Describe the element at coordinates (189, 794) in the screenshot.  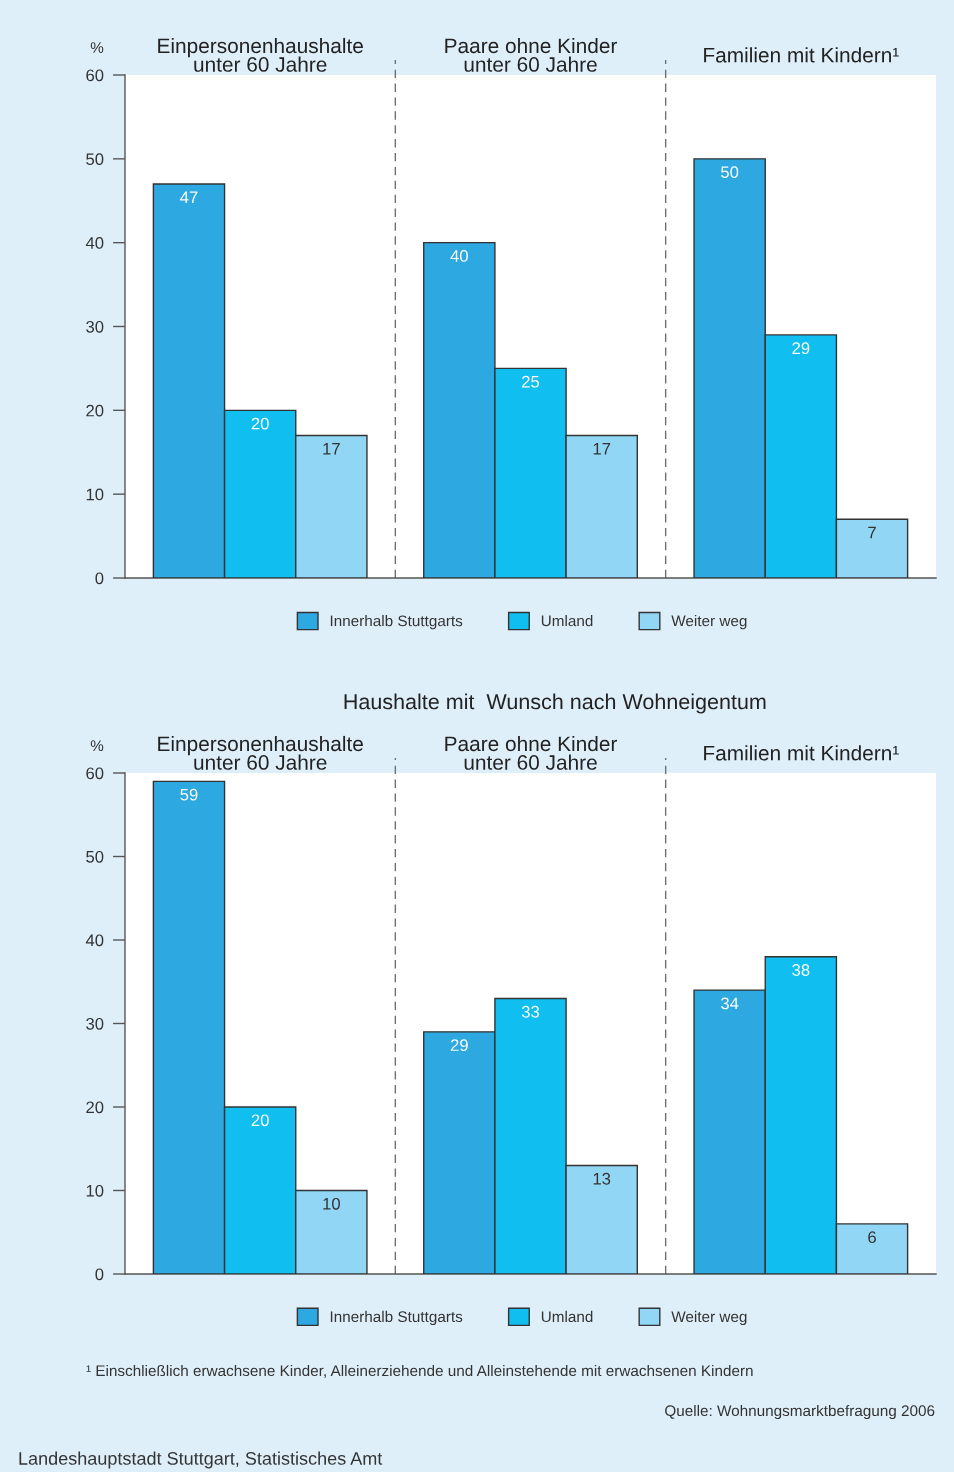
I see `data-label: 59` at that location.